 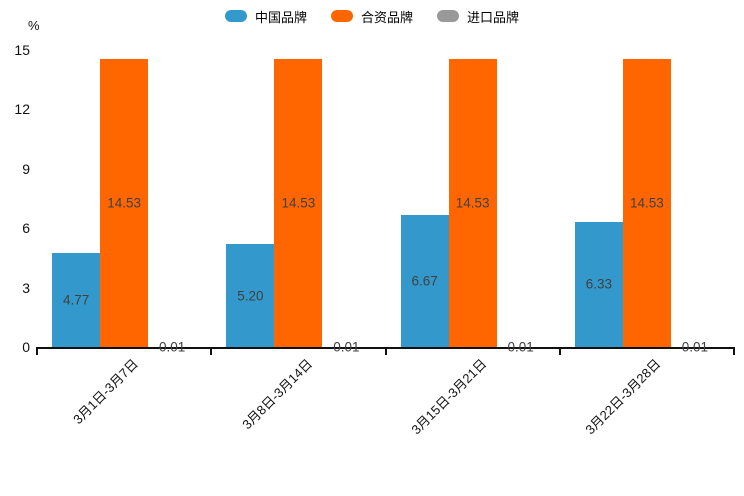 I want to click on bar-value-label: 6.67, so click(x=424, y=281).